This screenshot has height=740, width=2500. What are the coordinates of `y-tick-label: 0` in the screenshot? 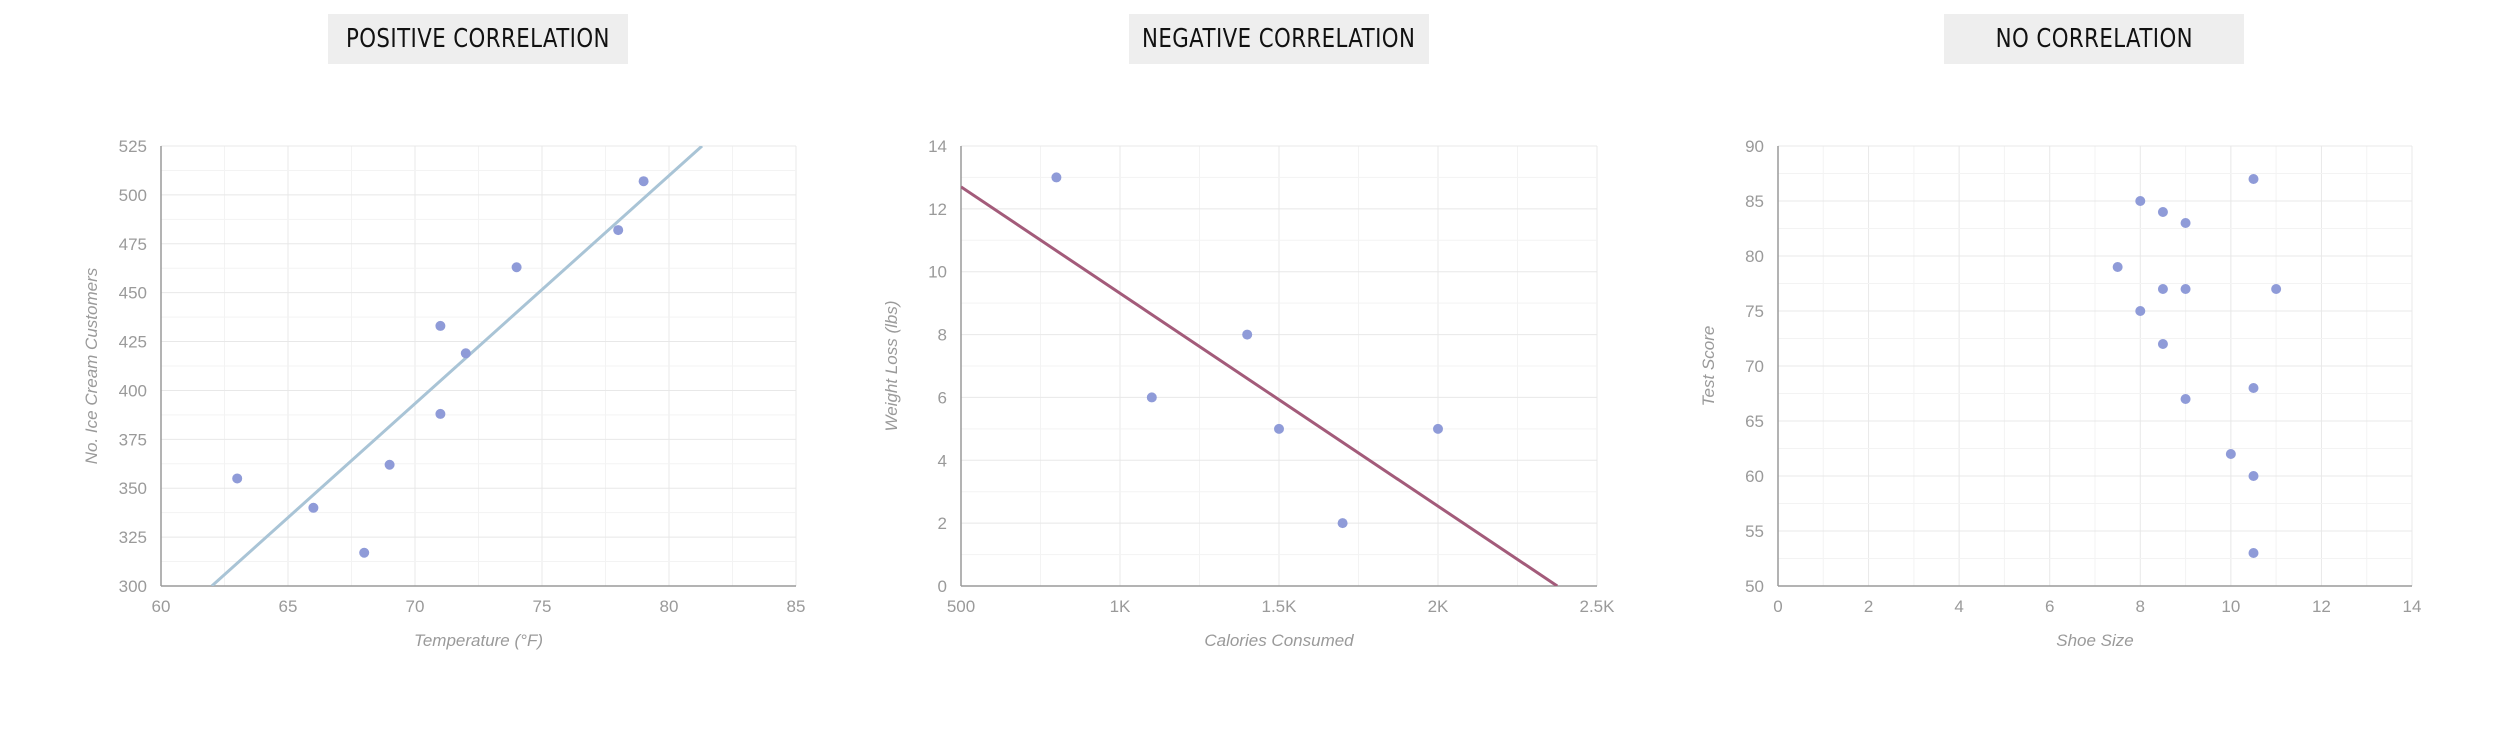 It's located at (942, 586).